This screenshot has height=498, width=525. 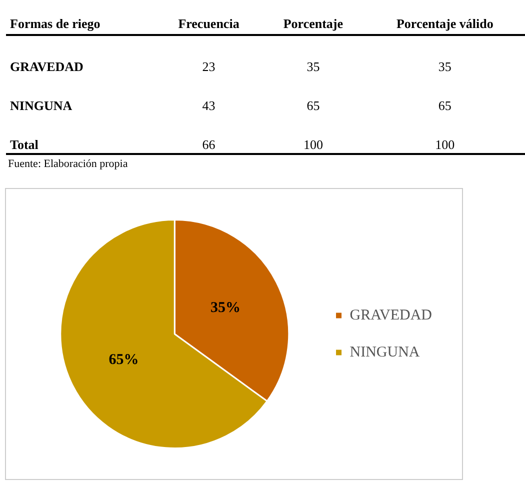 I want to click on data-label: 23, so click(x=208, y=66).